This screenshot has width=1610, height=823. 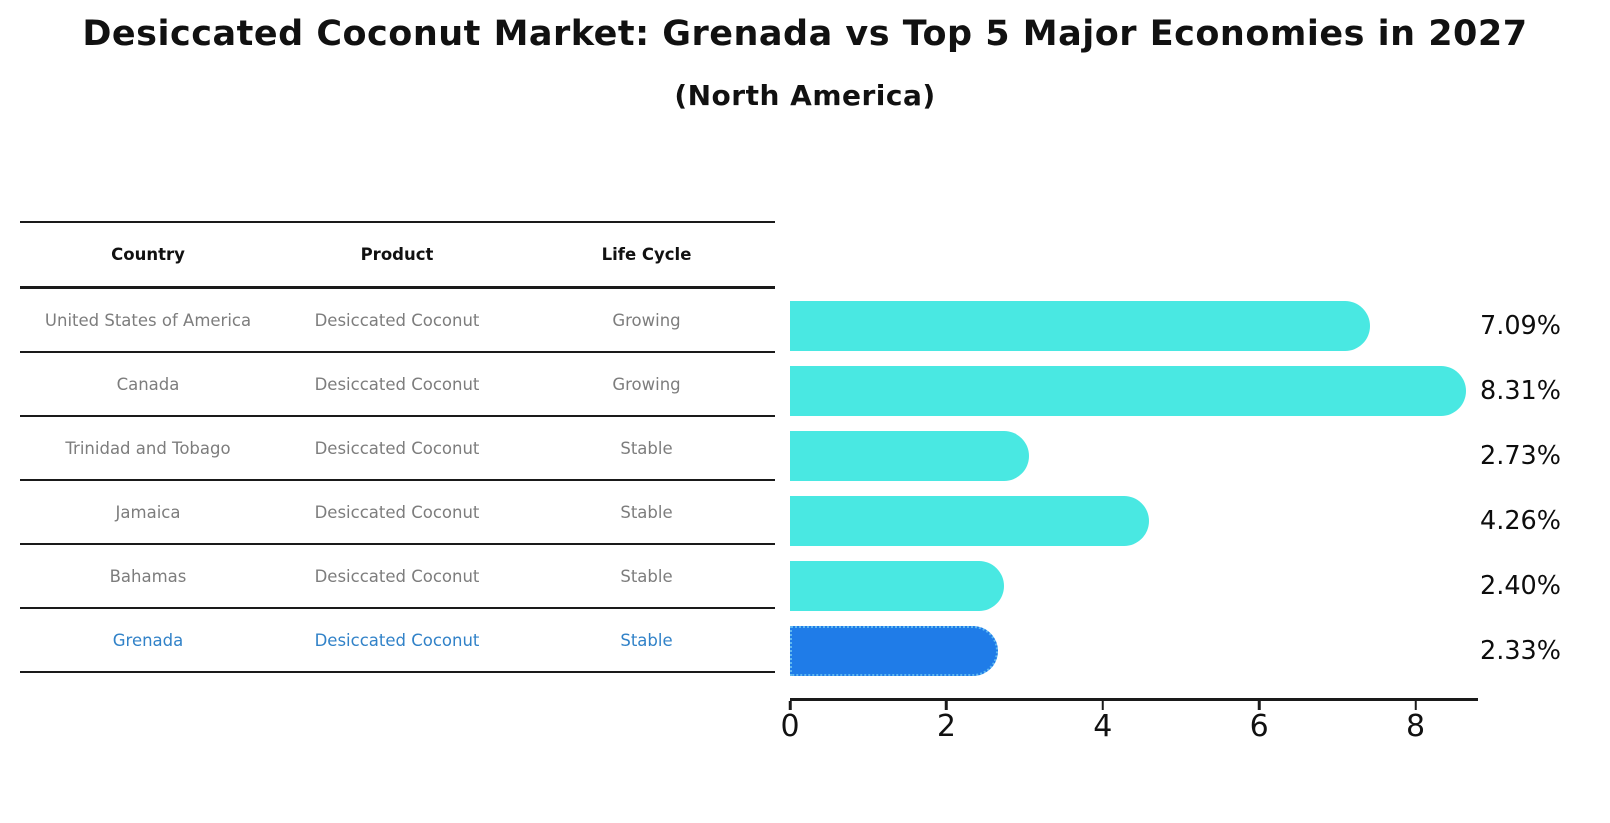 What do you see at coordinates (1103, 726) in the screenshot?
I see `x-axis-tick-label: 4` at bounding box center [1103, 726].